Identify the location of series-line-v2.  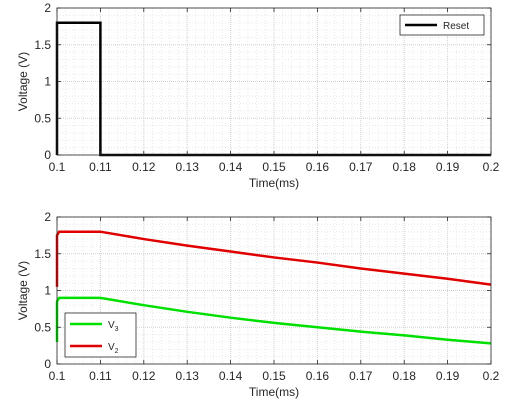
(273, 258).